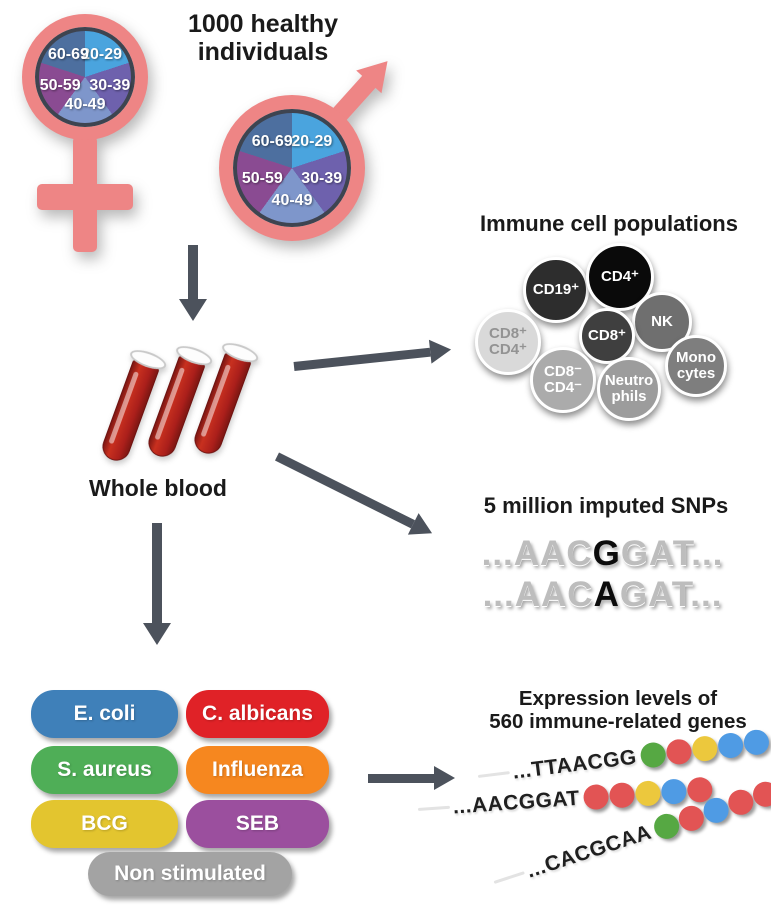 This screenshot has height=922, width=771. I want to click on female-symbol-cross, so click(85, 197).